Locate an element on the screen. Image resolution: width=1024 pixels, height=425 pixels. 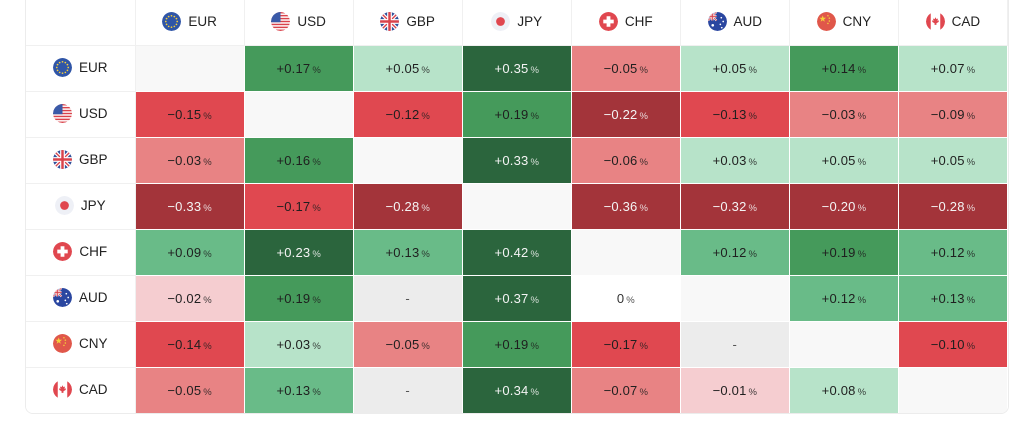
heatmap-cell-gbp-jpy: +0.33% is located at coordinates (516, 160).